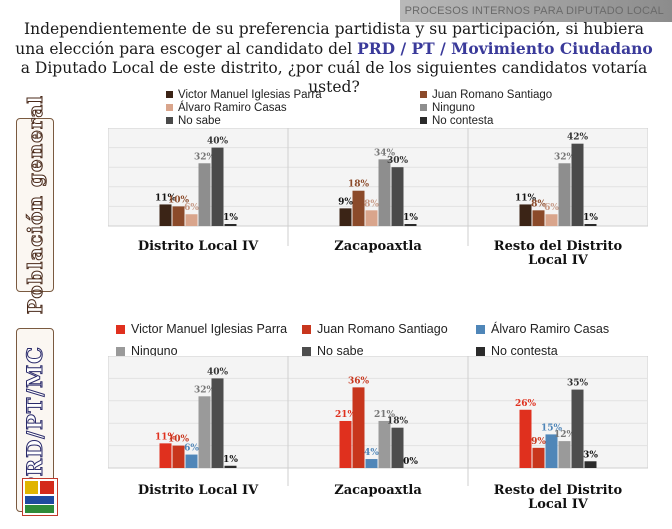 This screenshot has width=672, height=529. Describe the element at coordinates (526, 404) in the screenshot. I see `data-label: 26%` at that location.